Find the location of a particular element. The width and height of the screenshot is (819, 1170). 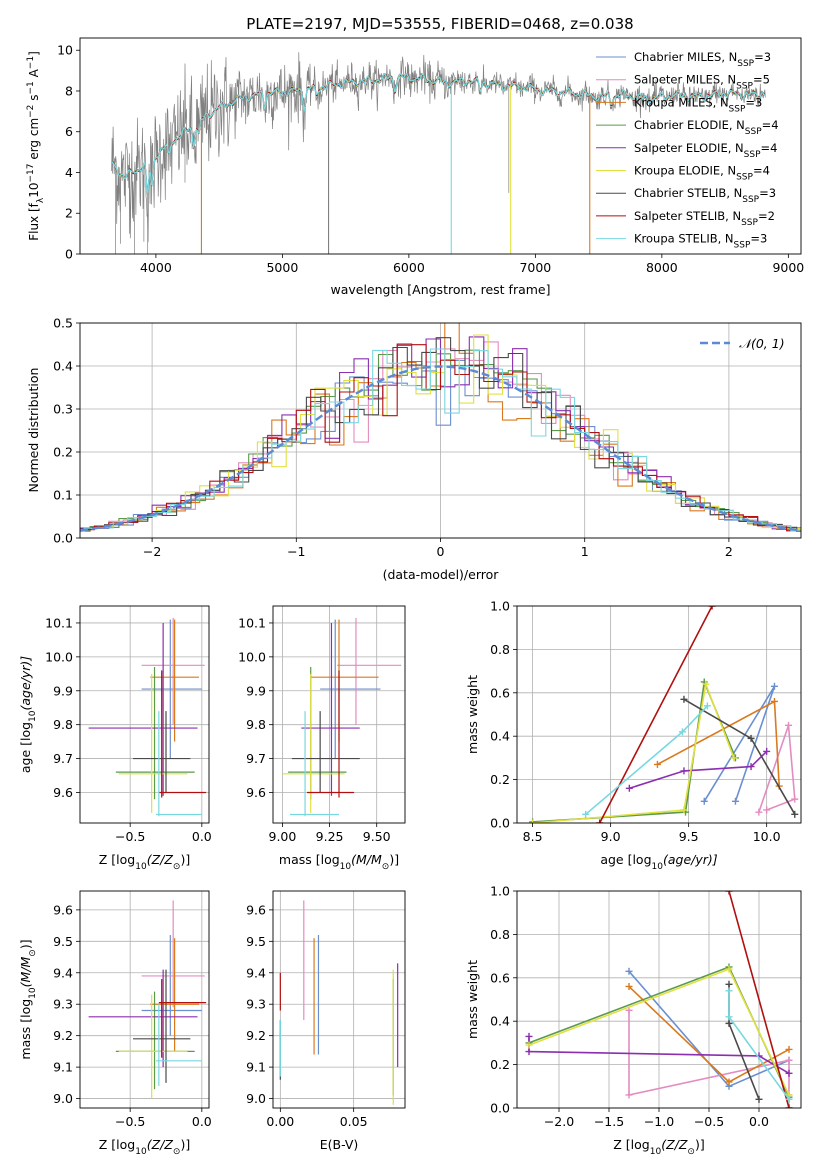

y-tick-label: 10.1 is located at coordinates (252, 622).